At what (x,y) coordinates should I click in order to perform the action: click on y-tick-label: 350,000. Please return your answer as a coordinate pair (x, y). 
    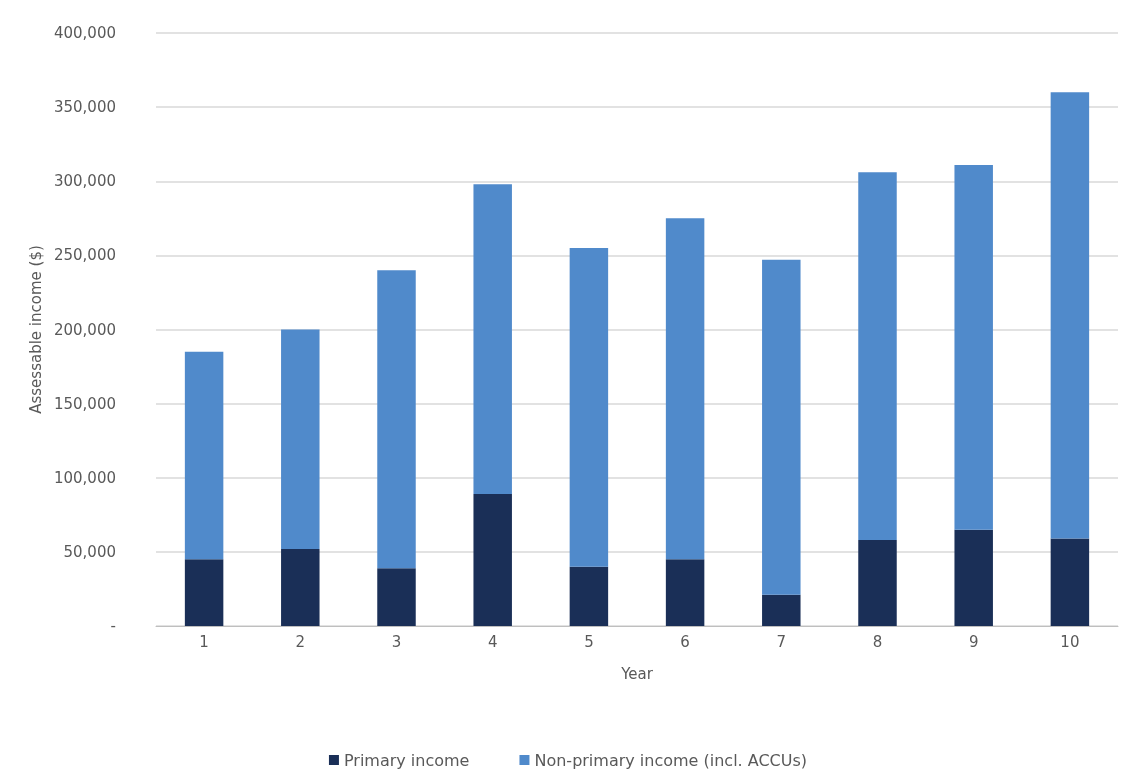
    Looking at the image, I should click on (84, 107).